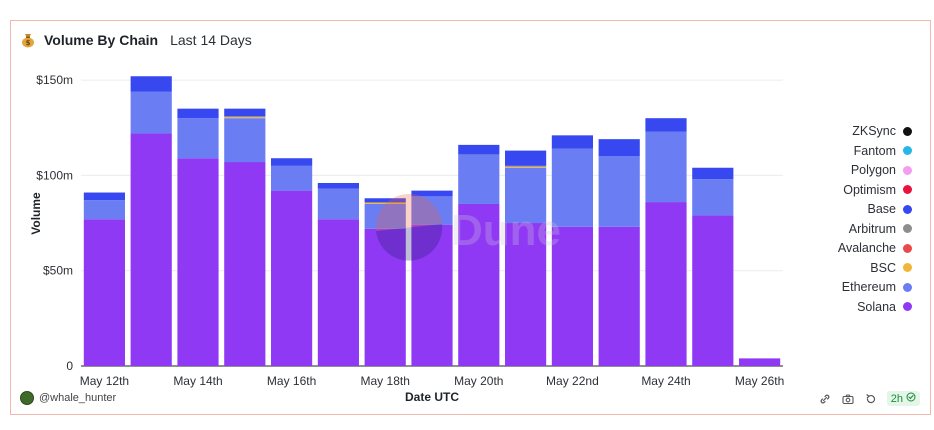 The height and width of the screenshot is (430, 934). I want to click on dune-watermark-text: Dune, so click(506, 230).